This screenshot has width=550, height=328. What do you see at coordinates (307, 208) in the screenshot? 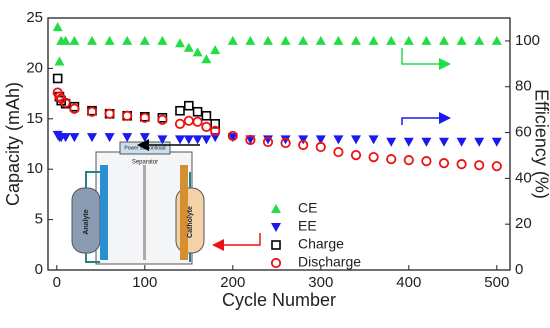
I see `legend-label: CE` at bounding box center [307, 208].